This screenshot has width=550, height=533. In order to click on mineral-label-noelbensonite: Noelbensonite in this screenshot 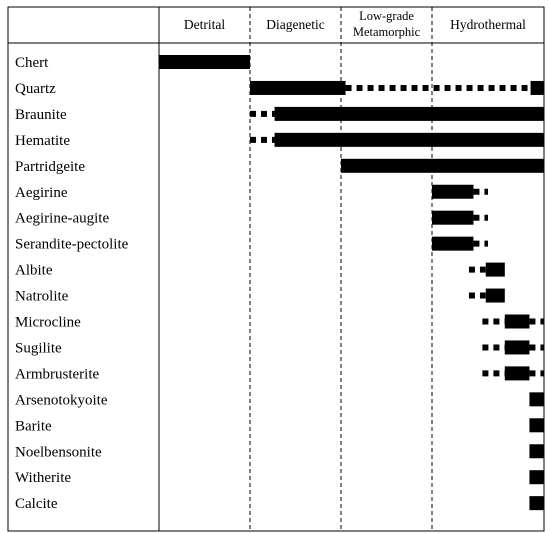, I will do `click(58, 452)`.